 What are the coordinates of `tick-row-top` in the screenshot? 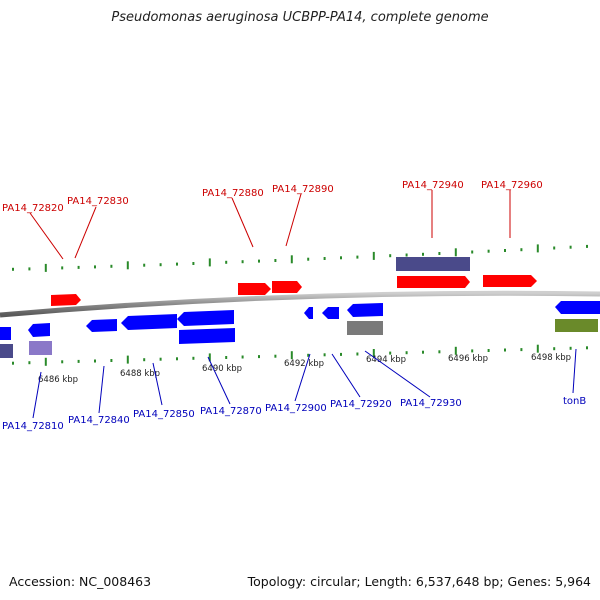 It's located at (300, 258).